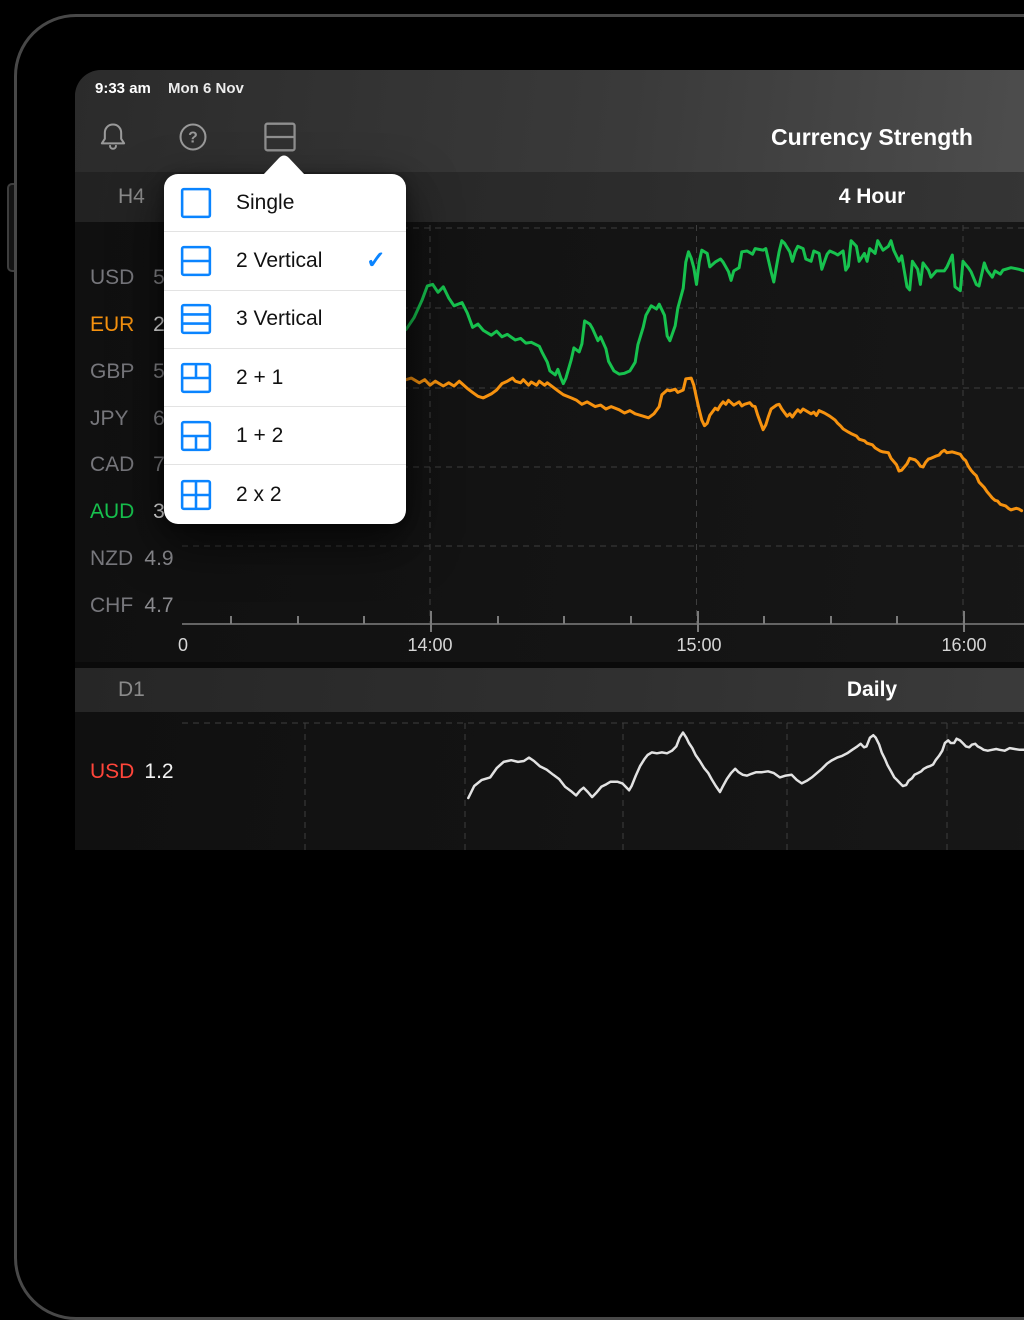 The image size is (1024, 1320). I want to click on menu-item-label: 3 Vertical, so click(279, 319).